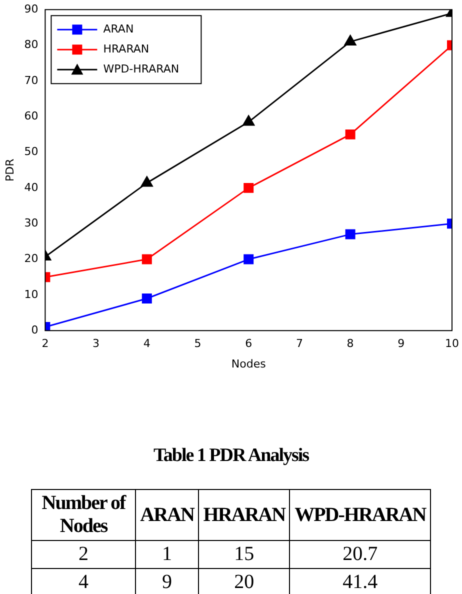 This screenshot has height=594, width=462. What do you see at coordinates (401, 343) in the screenshot?
I see `x-tick-label: 9` at bounding box center [401, 343].